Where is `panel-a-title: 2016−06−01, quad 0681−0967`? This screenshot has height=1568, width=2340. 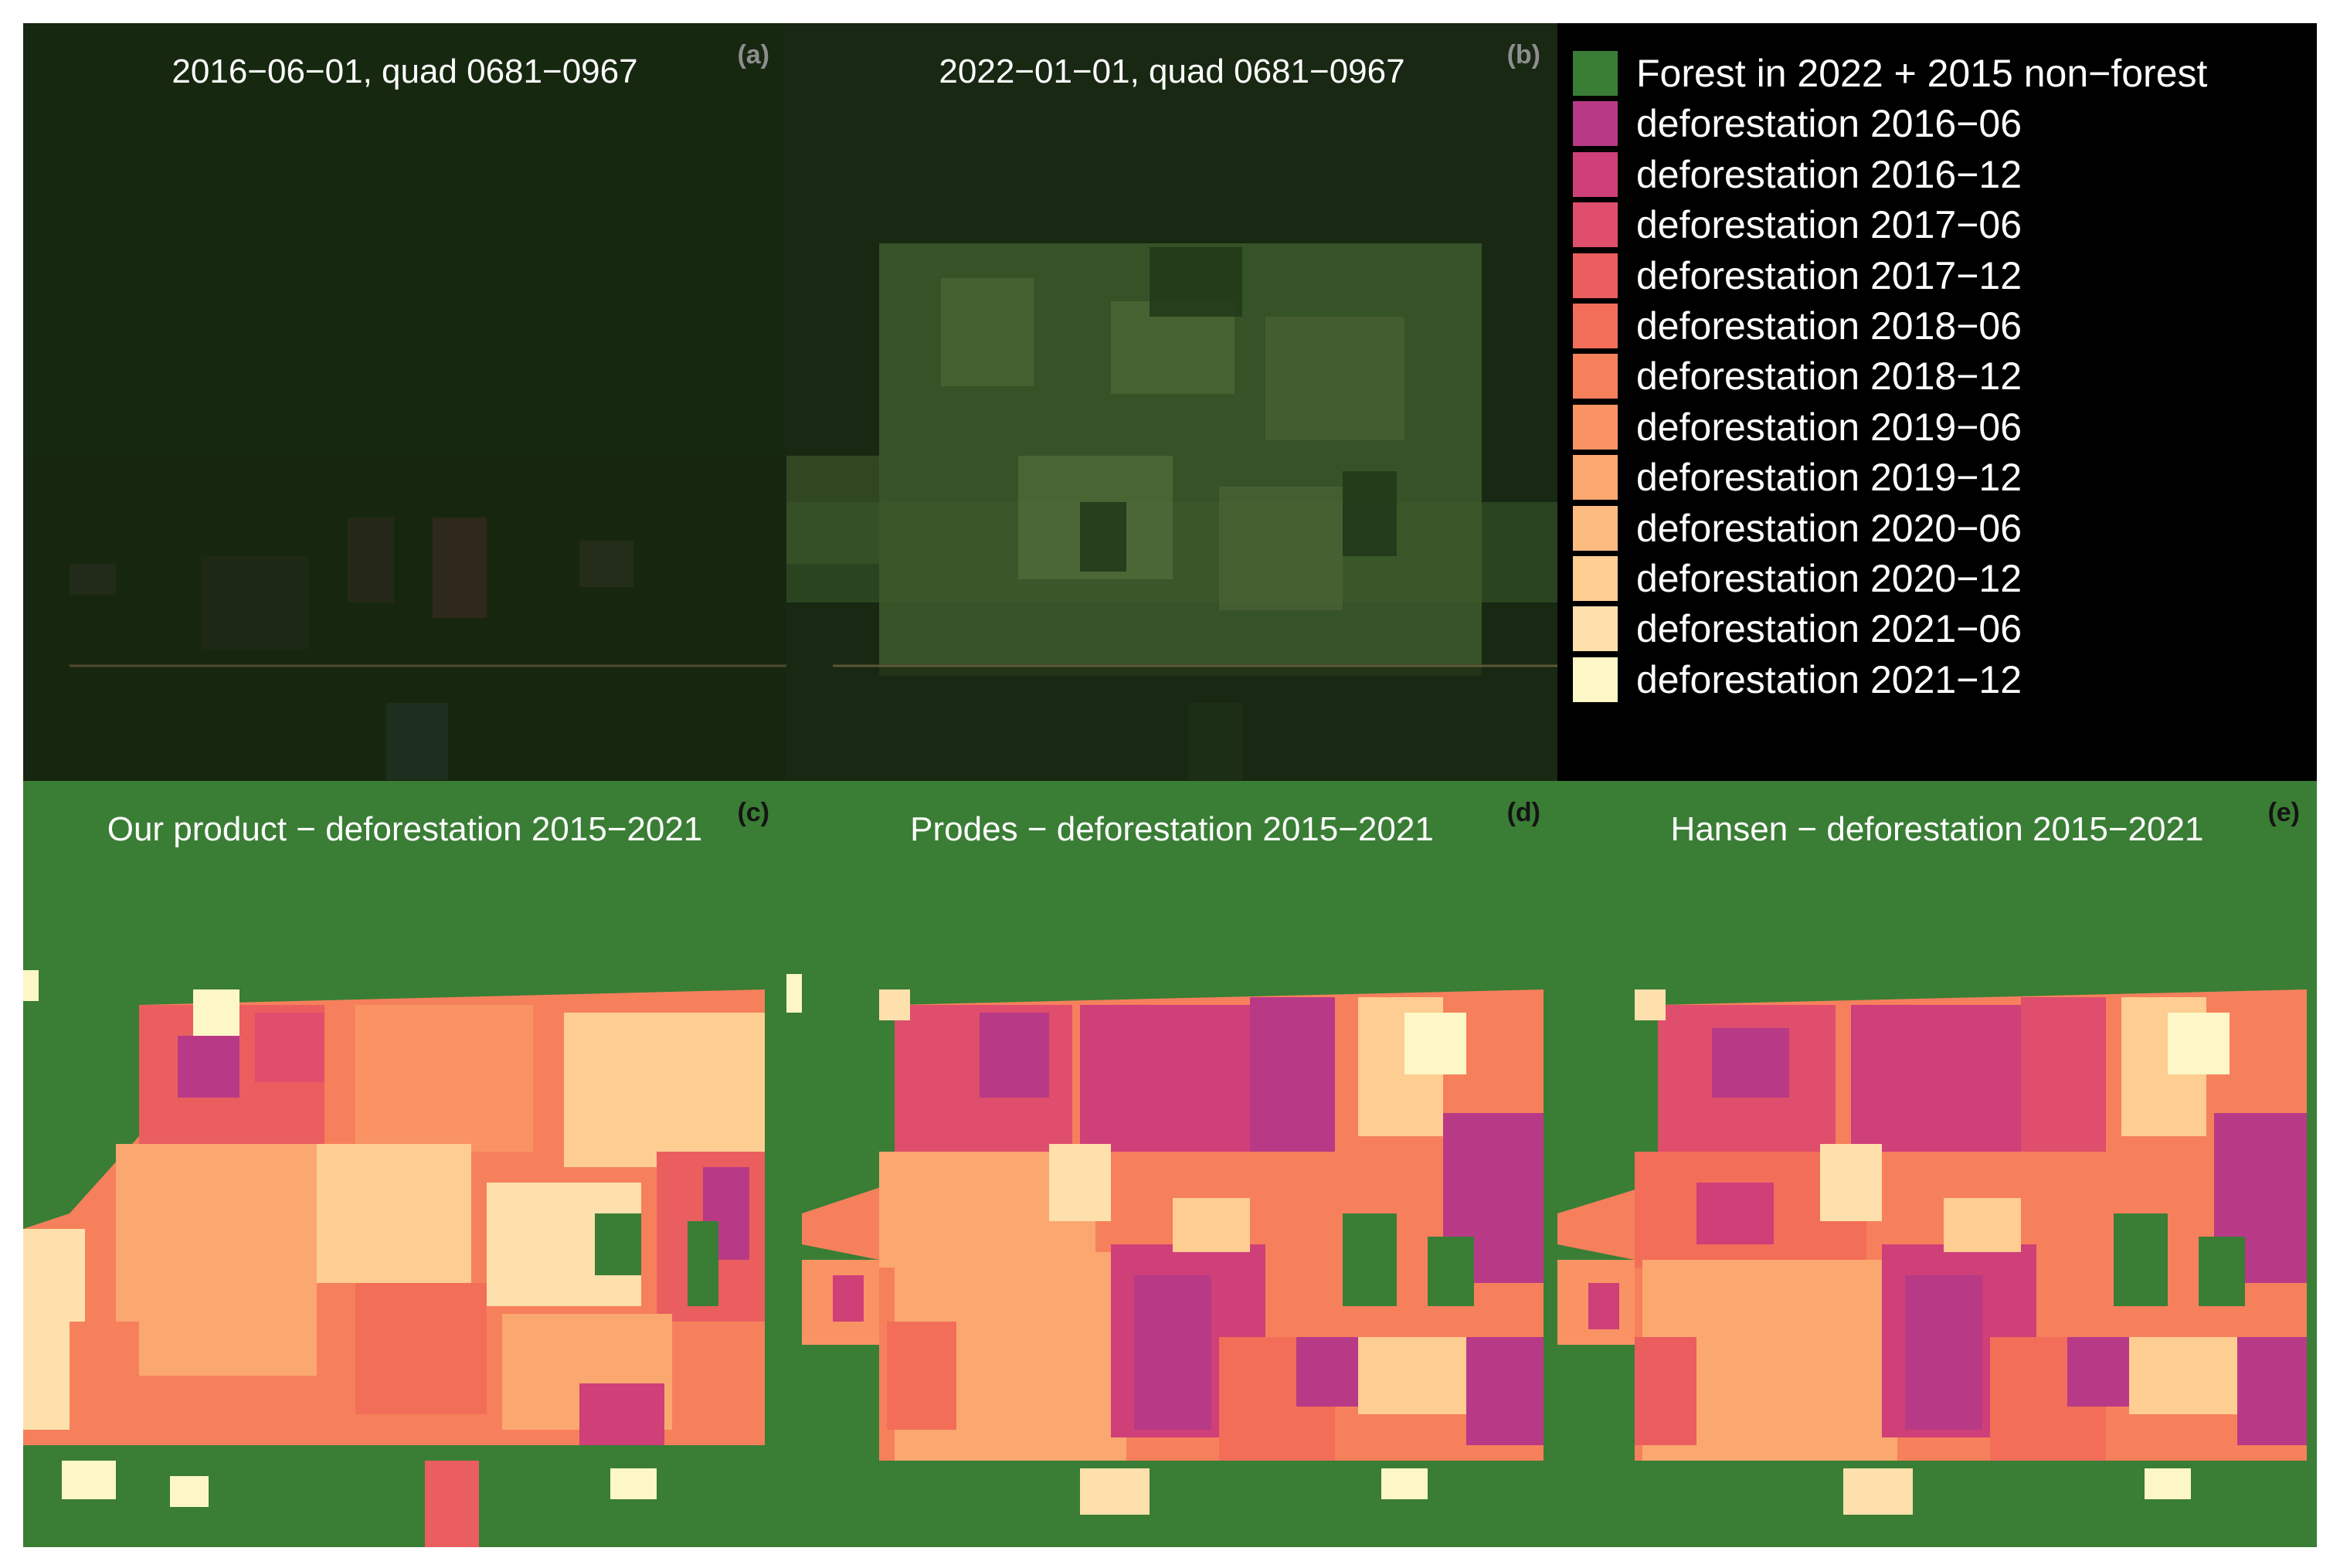 panel-a-title: 2016−06−01, quad 0681−0967 is located at coordinates (405, 71).